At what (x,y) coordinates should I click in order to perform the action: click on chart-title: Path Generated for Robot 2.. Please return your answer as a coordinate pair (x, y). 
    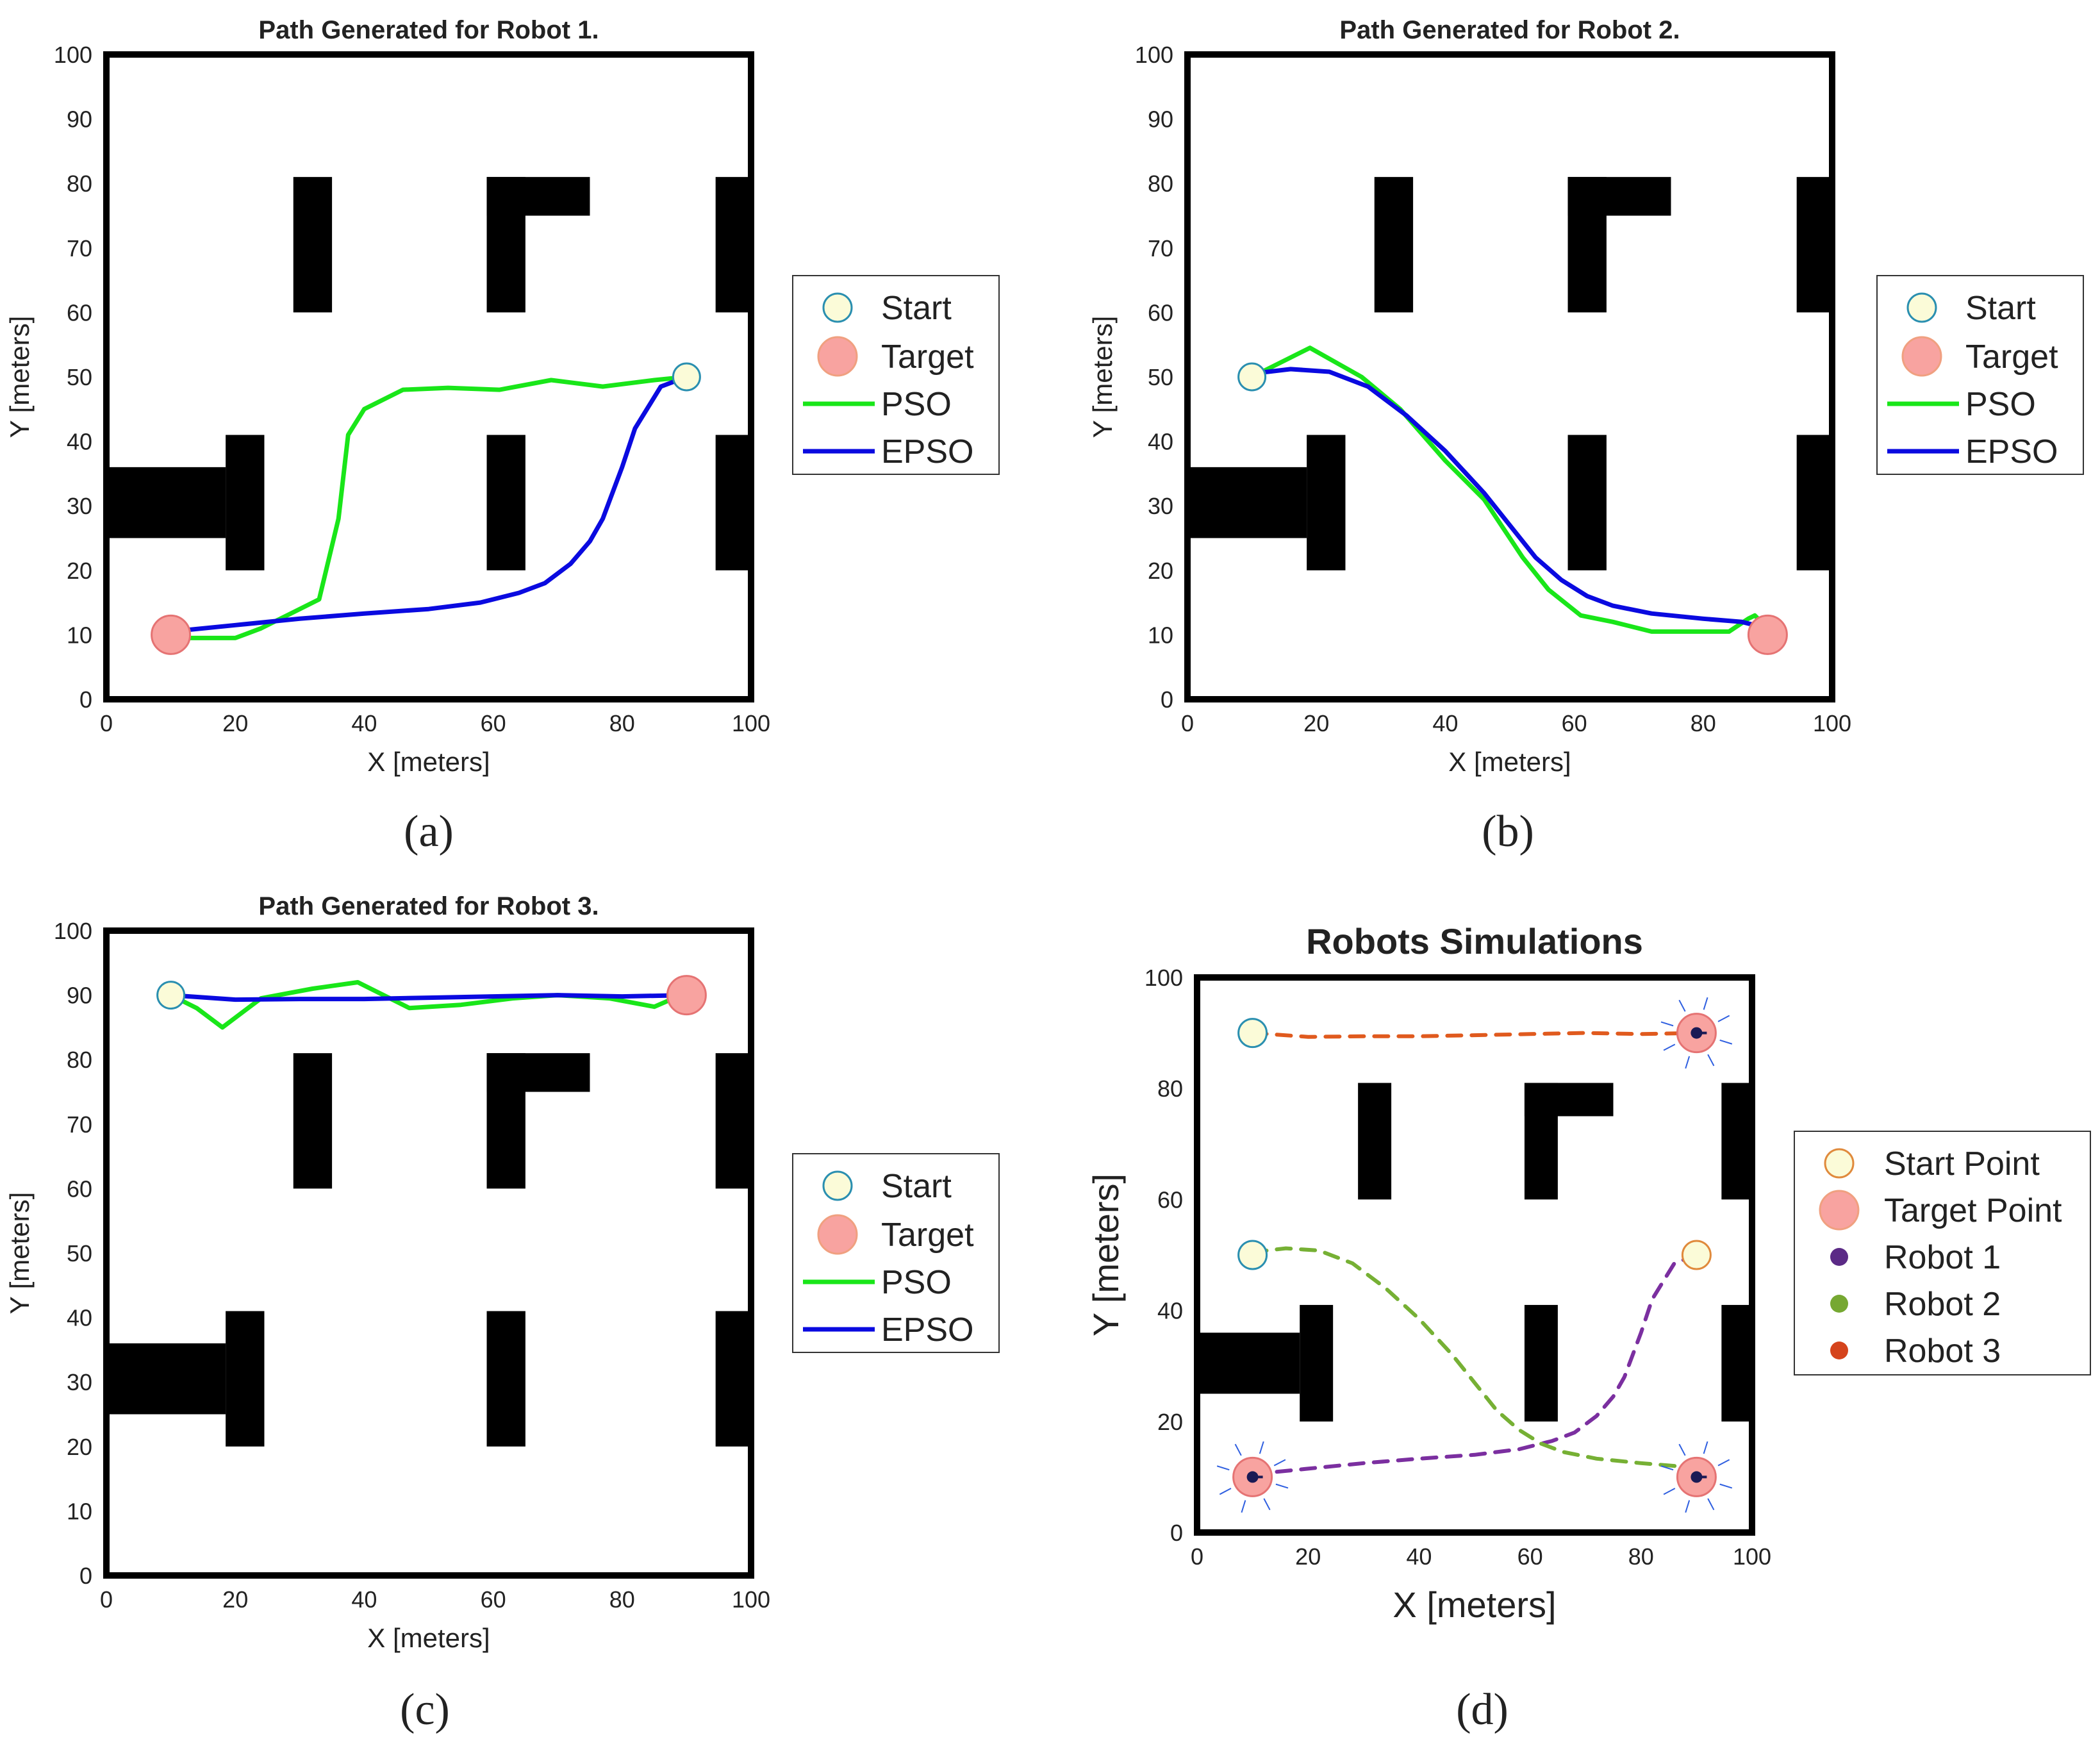
    Looking at the image, I should click on (1509, 30).